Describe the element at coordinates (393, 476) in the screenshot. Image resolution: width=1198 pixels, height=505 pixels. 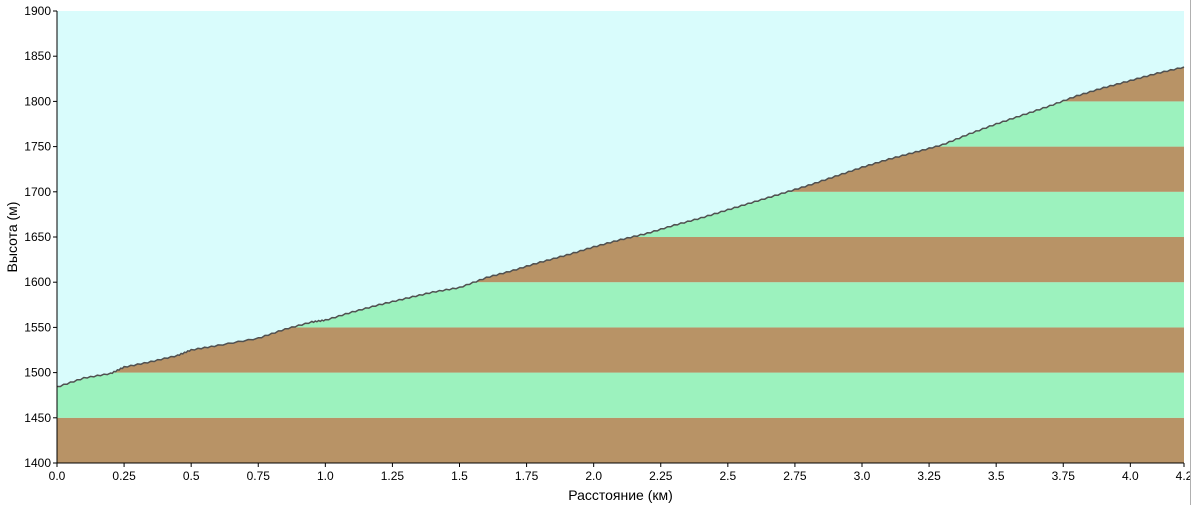
I see `x-tick-label: 1.25` at that location.